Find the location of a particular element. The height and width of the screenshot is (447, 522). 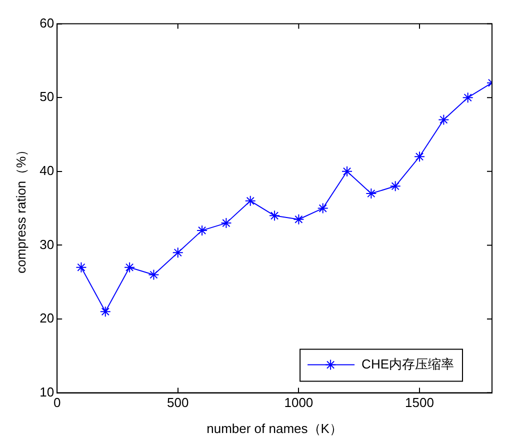

x-tick-label: 1000 is located at coordinates (299, 402).